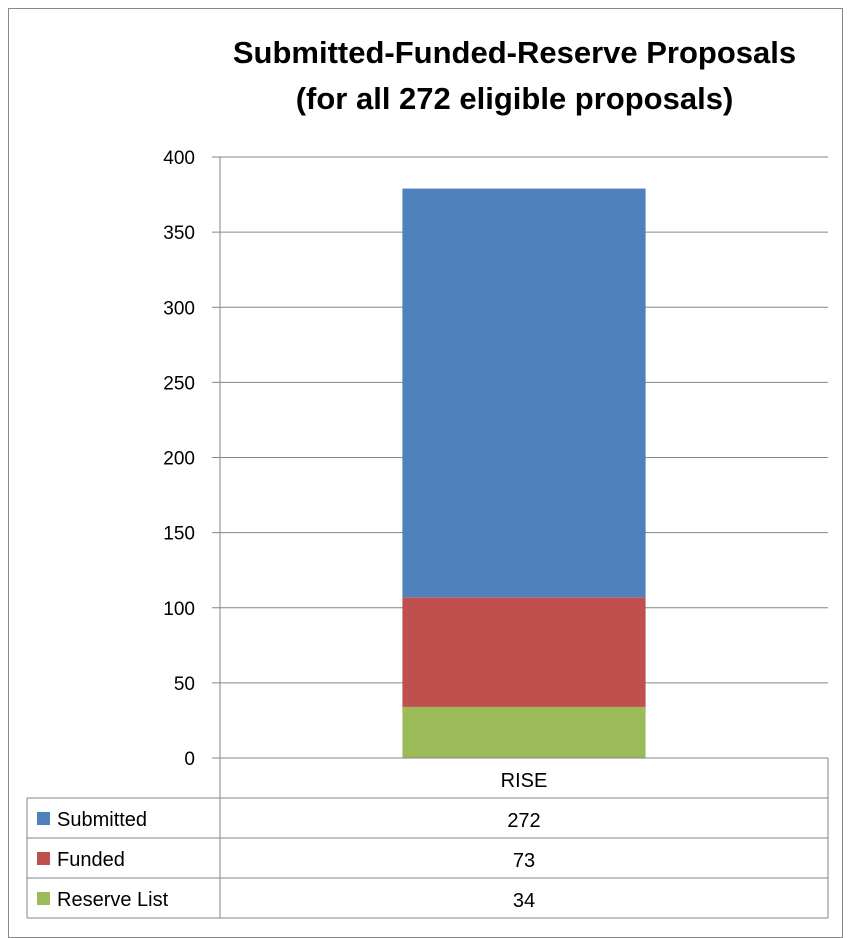 The image size is (849, 938). Describe the element at coordinates (524, 861) in the screenshot. I see `table-value: 73` at that location.